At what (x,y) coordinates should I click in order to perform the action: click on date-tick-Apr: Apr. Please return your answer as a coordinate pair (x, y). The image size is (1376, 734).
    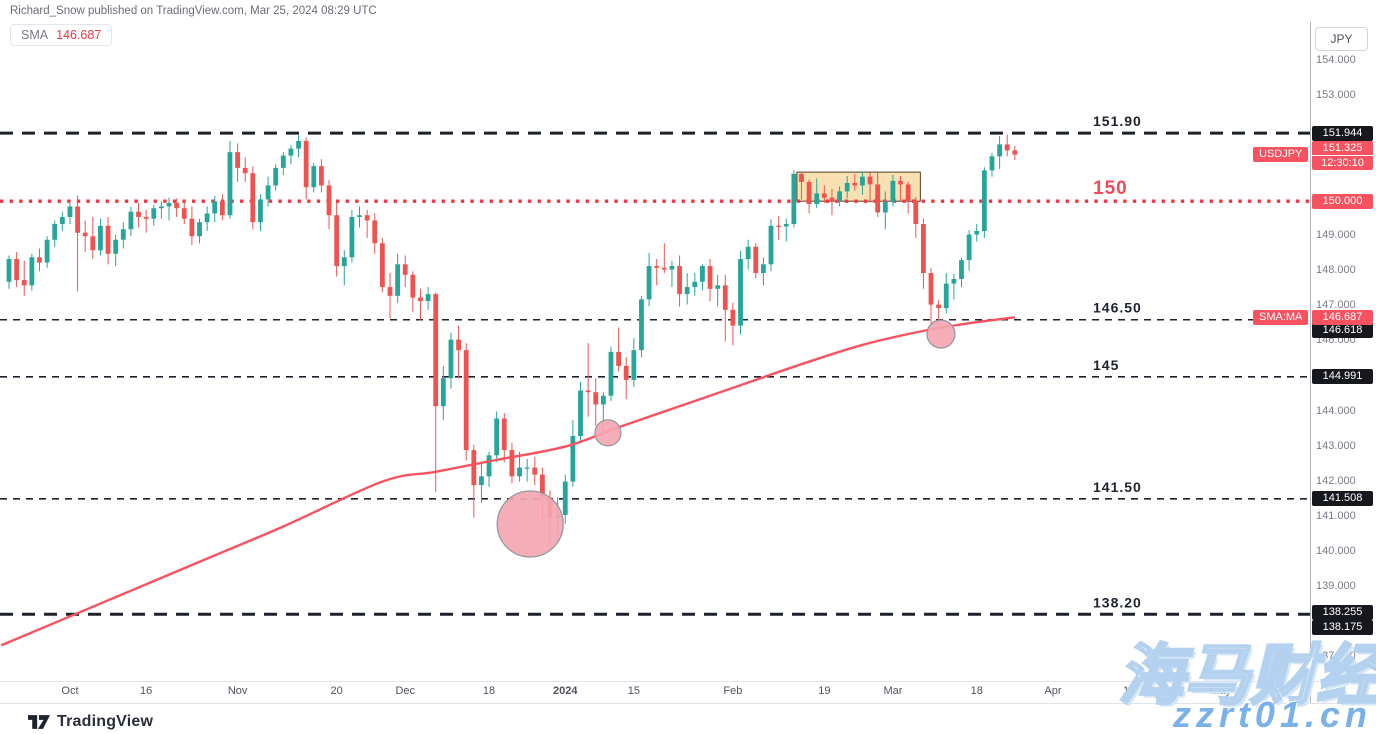
    Looking at the image, I should click on (1052, 691).